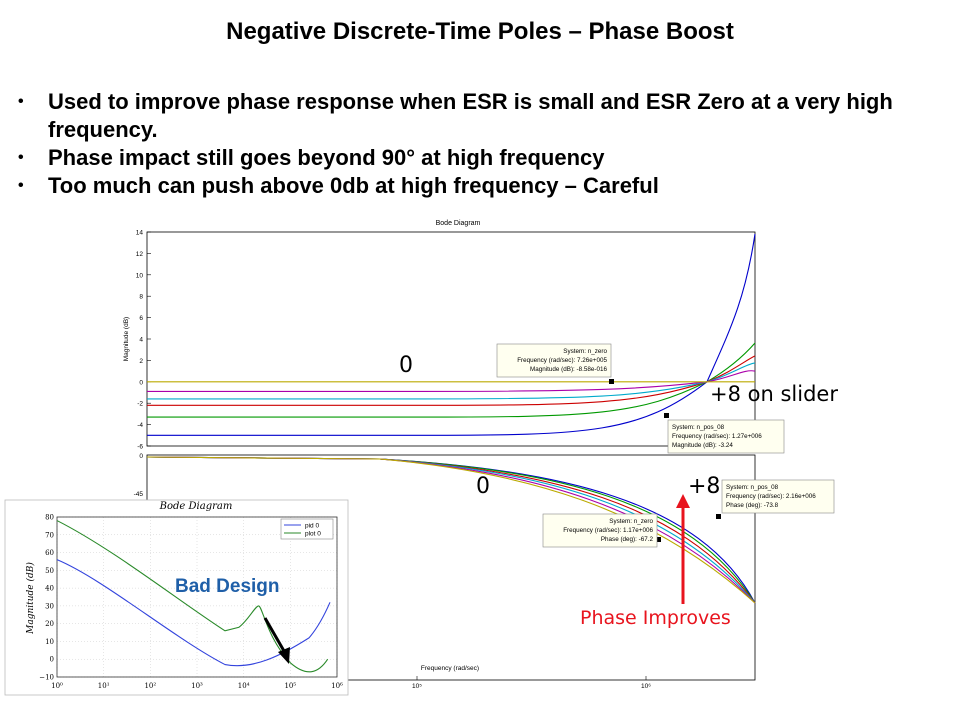  Describe the element at coordinates (313, 534) in the screenshot. I see `inset-legend-label: plot 0` at that location.